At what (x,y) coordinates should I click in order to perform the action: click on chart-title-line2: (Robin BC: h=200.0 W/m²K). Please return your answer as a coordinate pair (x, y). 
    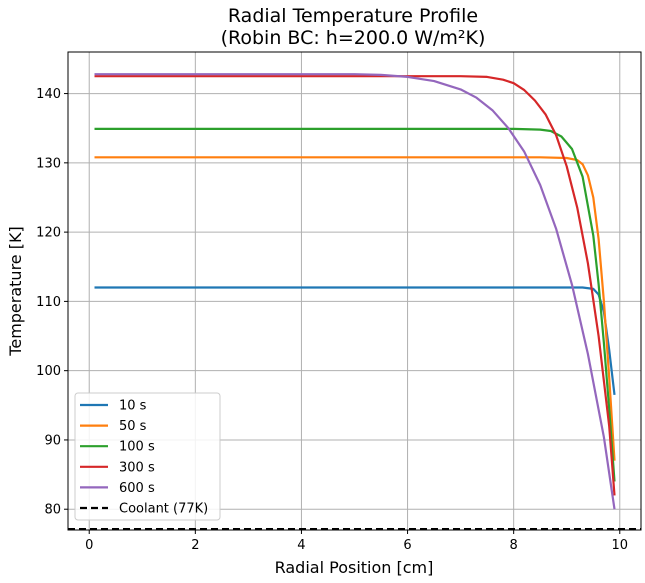
    Looking at the image, I should click on (353, 38).